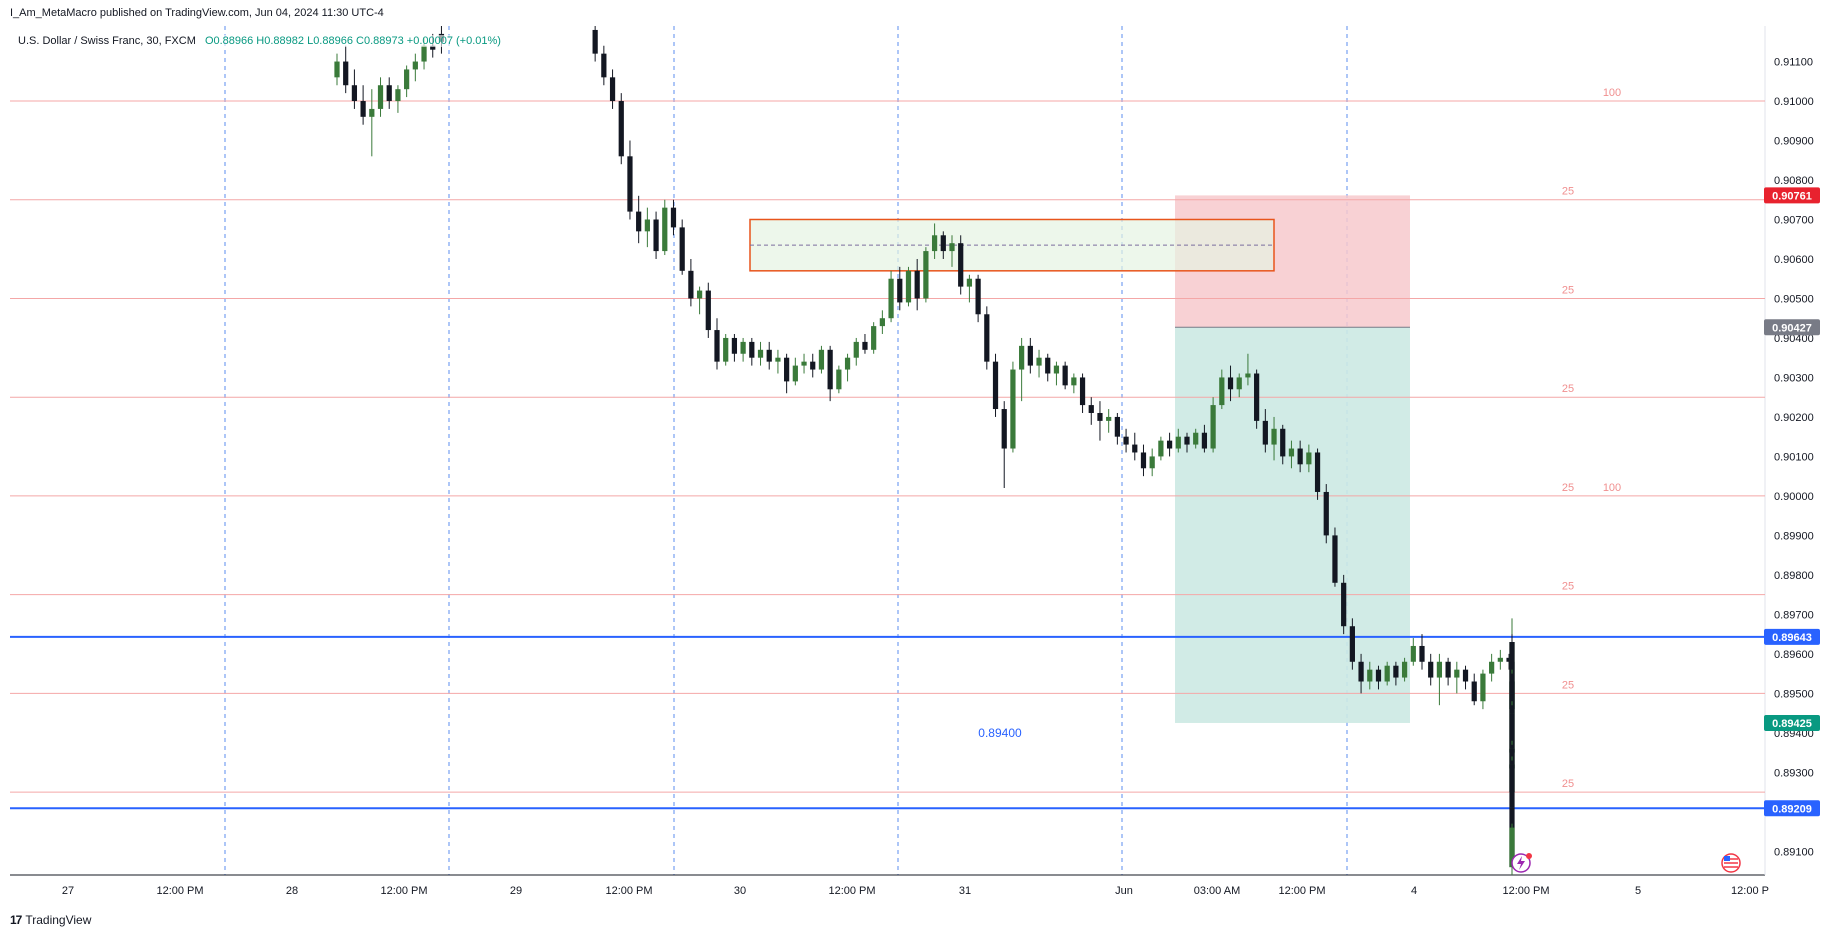 This screenshot has width=1835, height=939. Describe the element at coordinates (1794, 773) in the screenshot. I see `price-tick-label: 0.89300` at that location.